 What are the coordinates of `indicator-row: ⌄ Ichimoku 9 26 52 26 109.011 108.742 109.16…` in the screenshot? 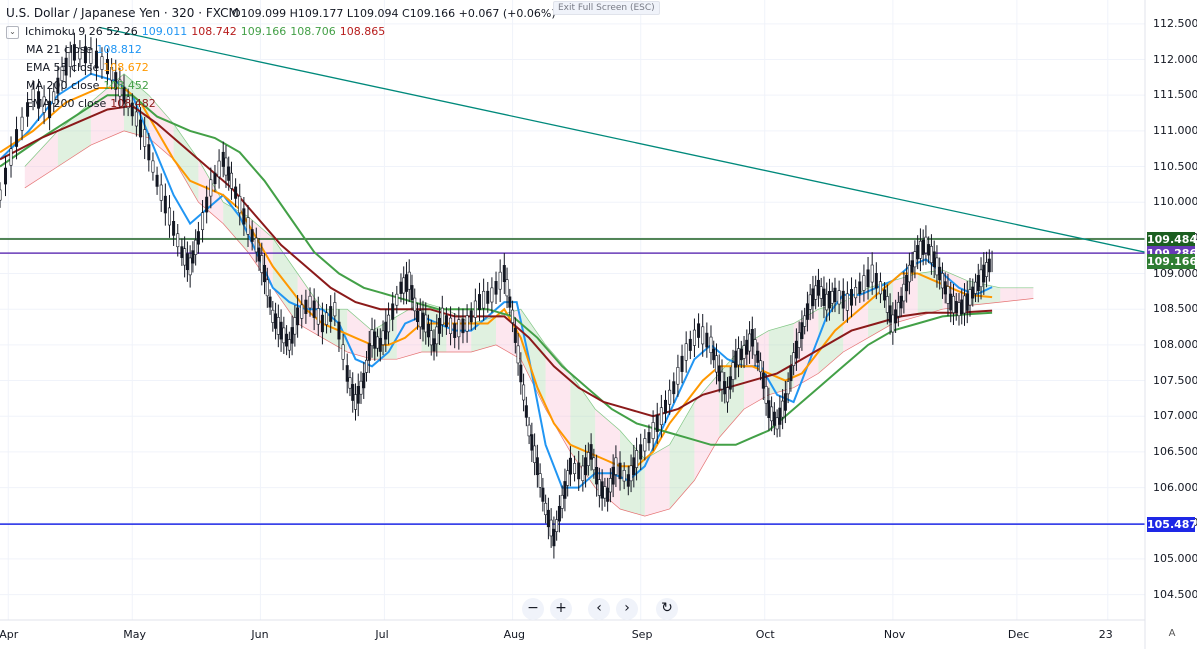 It's located at (195, 32).